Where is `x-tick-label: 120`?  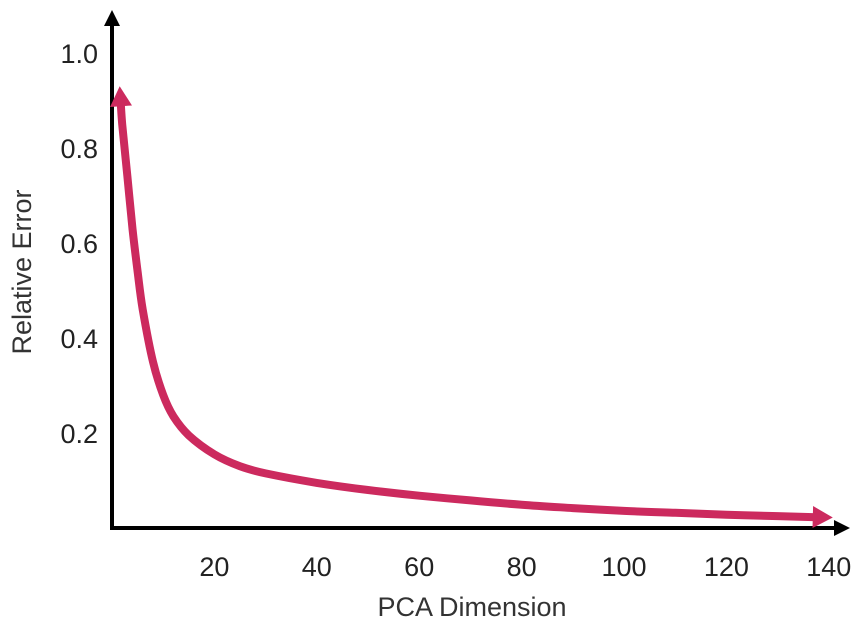 x-tick-label: 120 is located at coordinates (726, 567).